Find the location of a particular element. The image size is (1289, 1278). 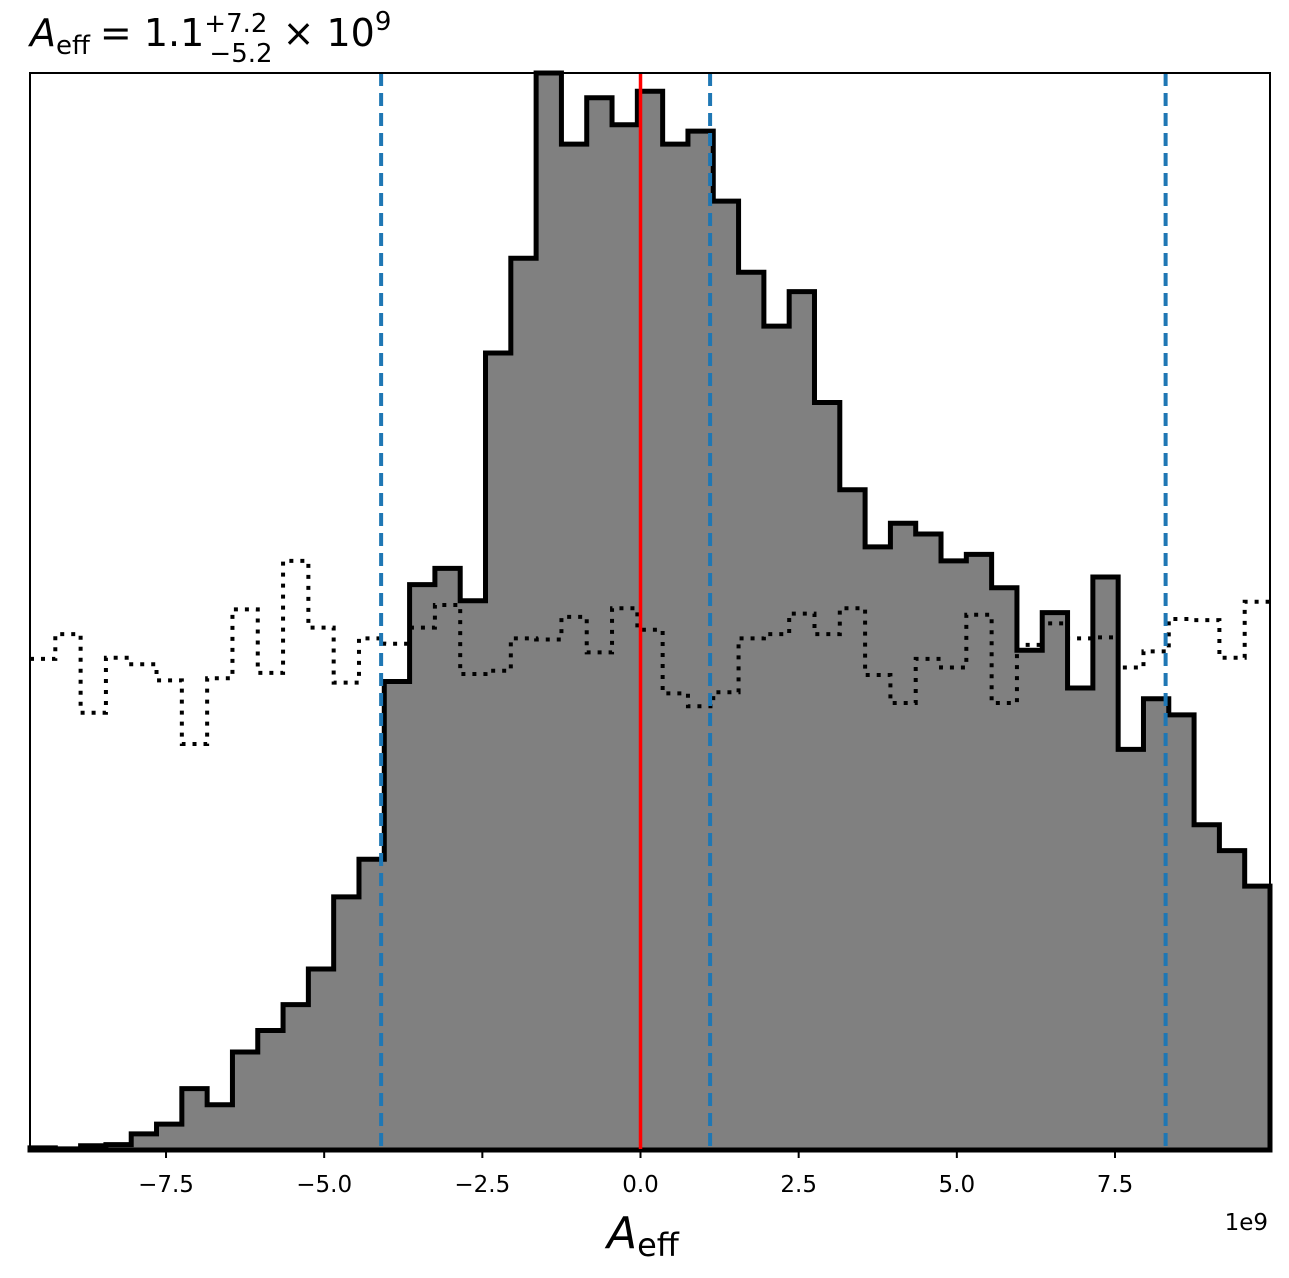

histogram-dotted-line is located at coordinates (650, 652).